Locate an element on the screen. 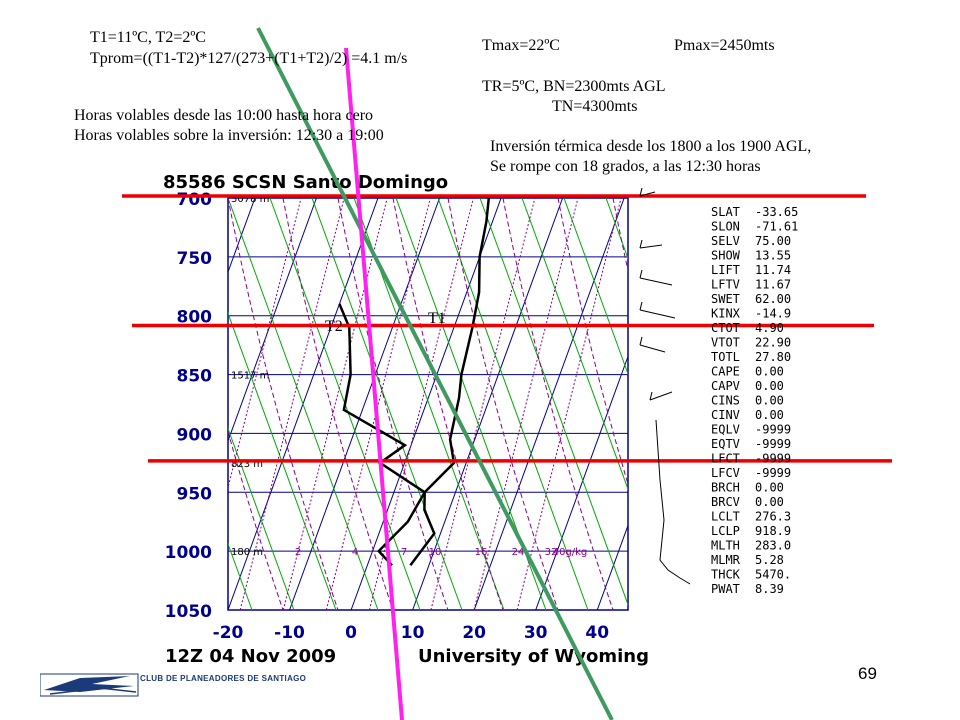  index-name: SLAT is located at coordinates (725, 212).